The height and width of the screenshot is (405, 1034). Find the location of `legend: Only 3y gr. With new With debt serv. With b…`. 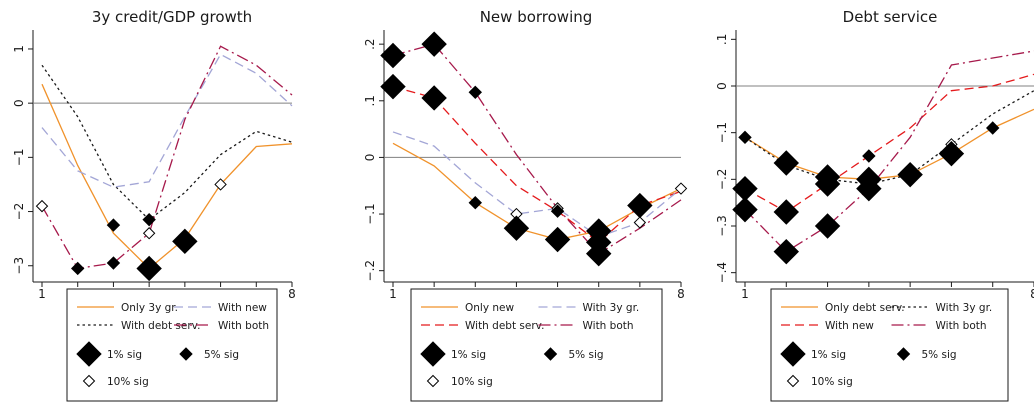

legend: Only 3y gr. With new With debt serv. With b… is located at coordinates (172, 345).